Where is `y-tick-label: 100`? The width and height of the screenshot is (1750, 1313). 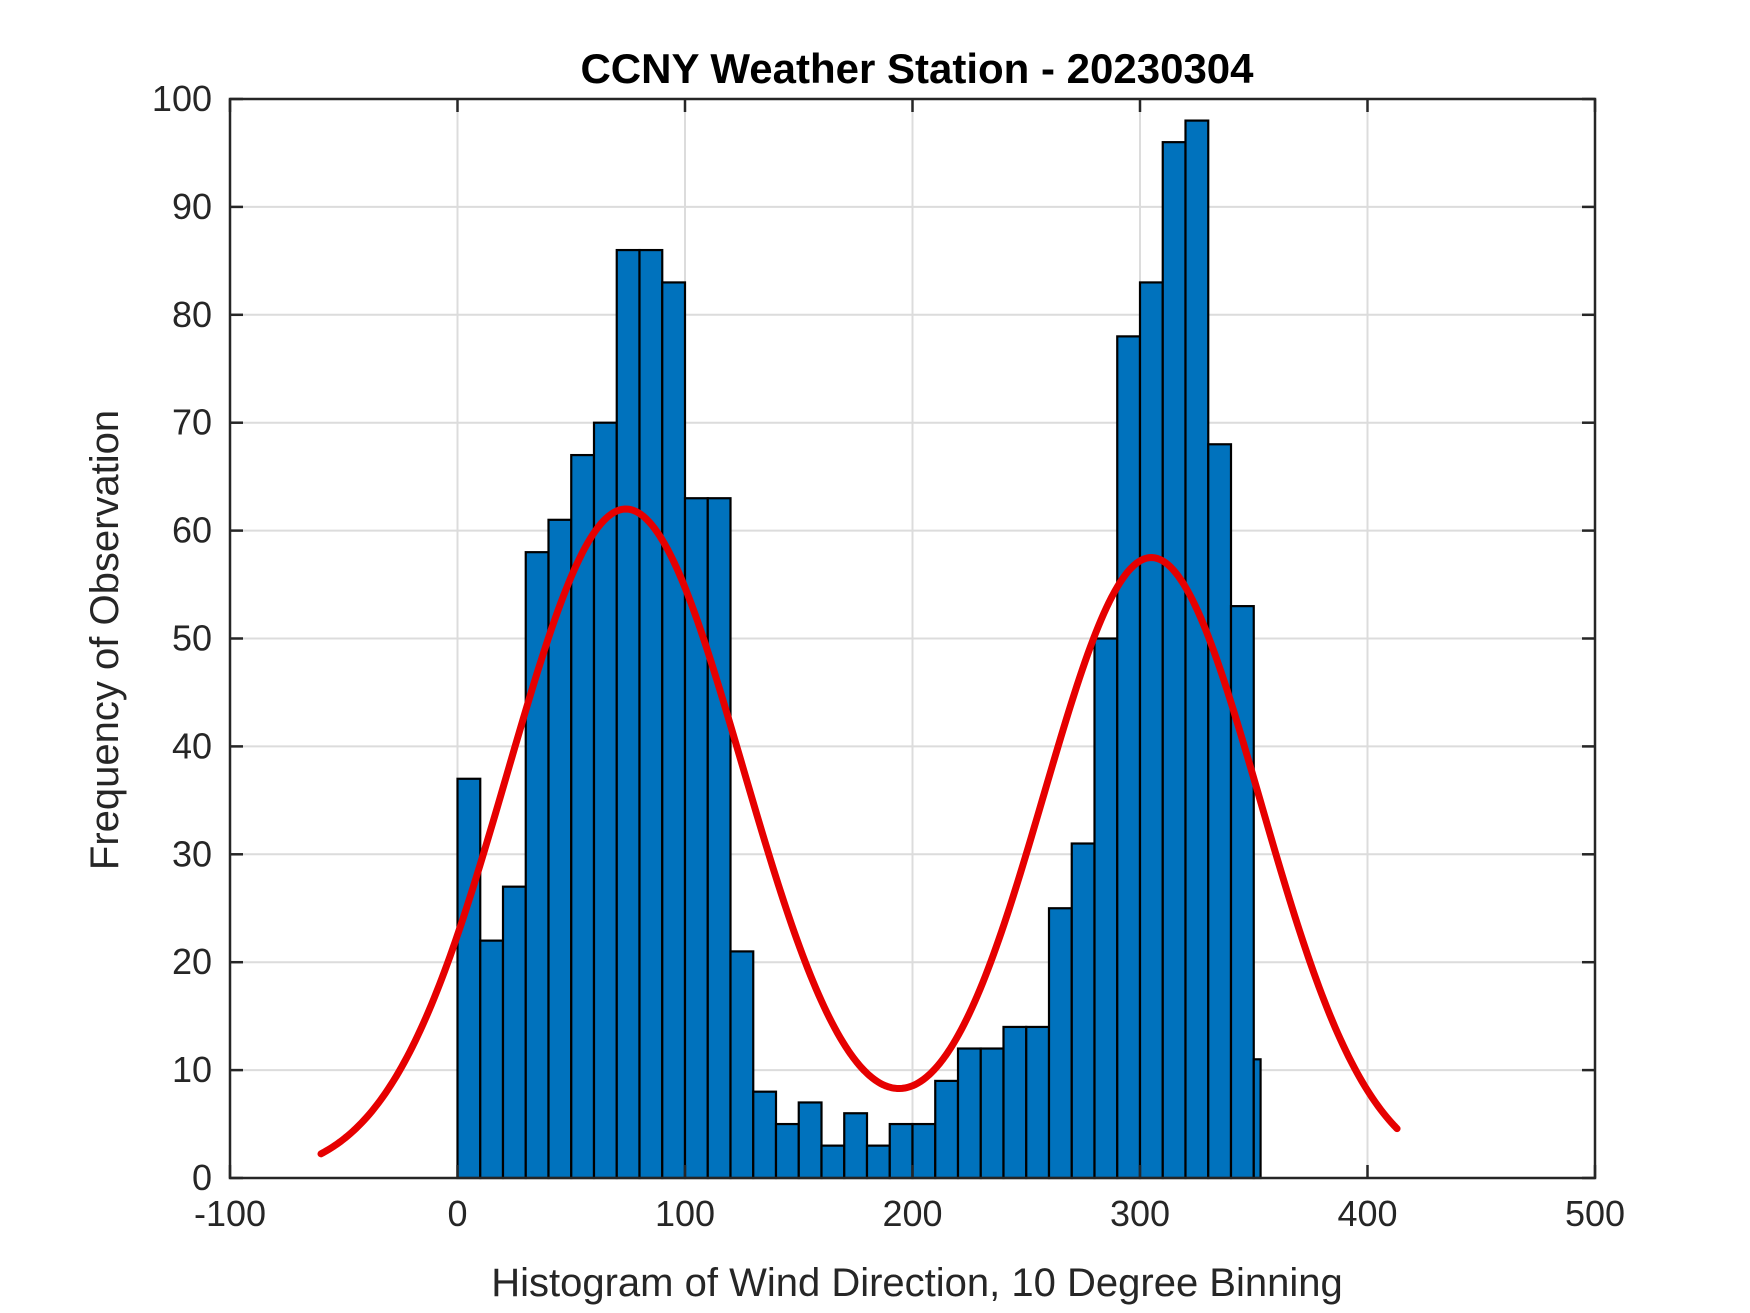
y-tick-label: 100 is located at coordinates (182, 98).